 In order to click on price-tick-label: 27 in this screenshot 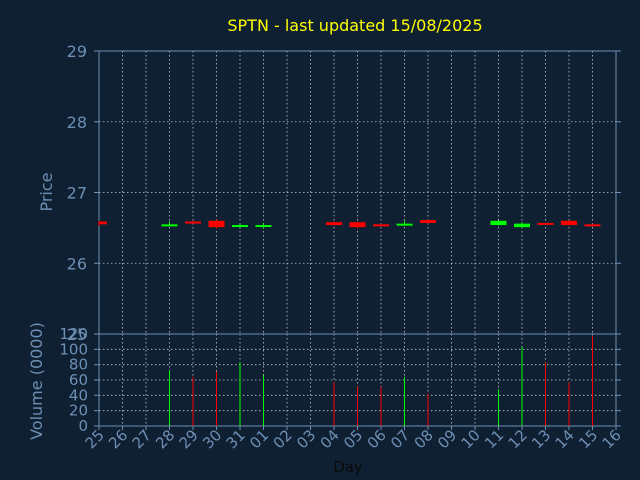, I will do `click(77, 193)`.